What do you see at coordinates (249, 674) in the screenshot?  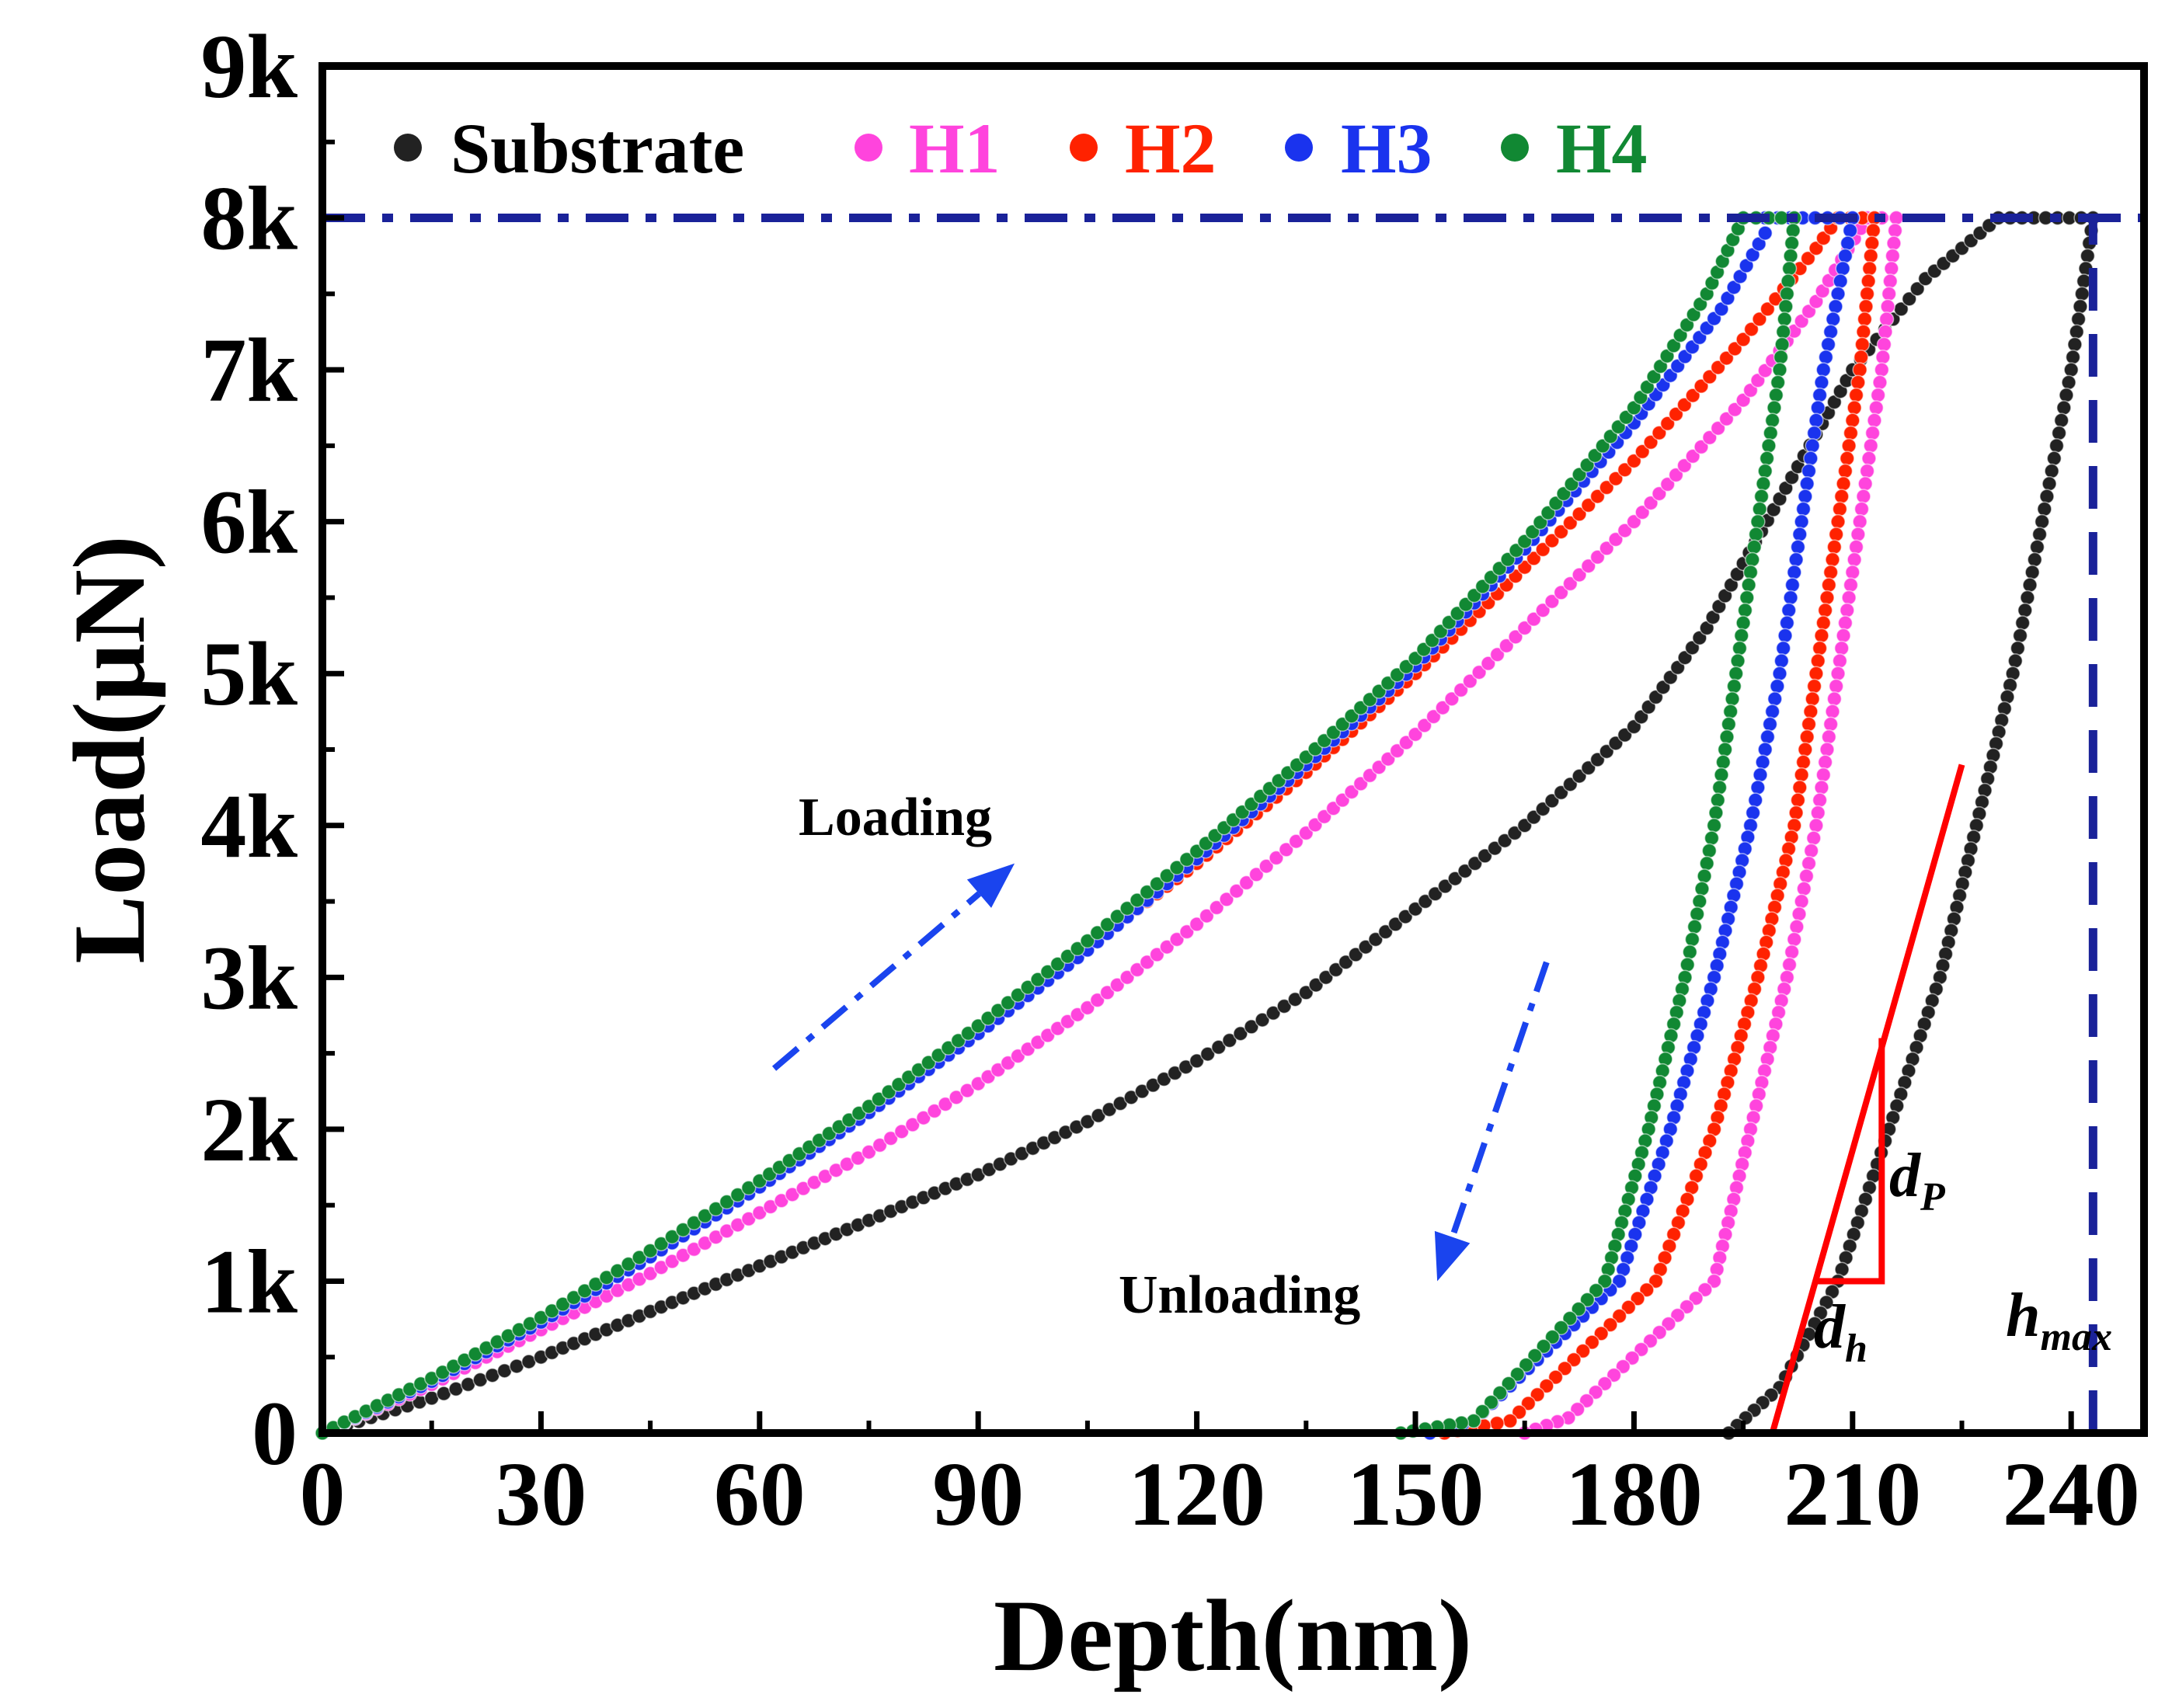 I see `y-tick-label: 5k` at bounding box center [249, 674].